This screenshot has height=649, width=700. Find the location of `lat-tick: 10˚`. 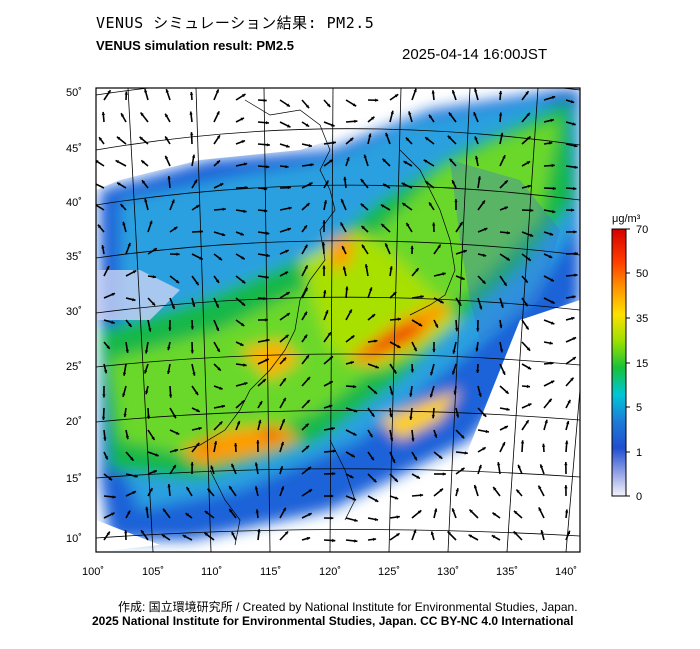

lat-tick: 10˚ is located at coordinates (74, 539).